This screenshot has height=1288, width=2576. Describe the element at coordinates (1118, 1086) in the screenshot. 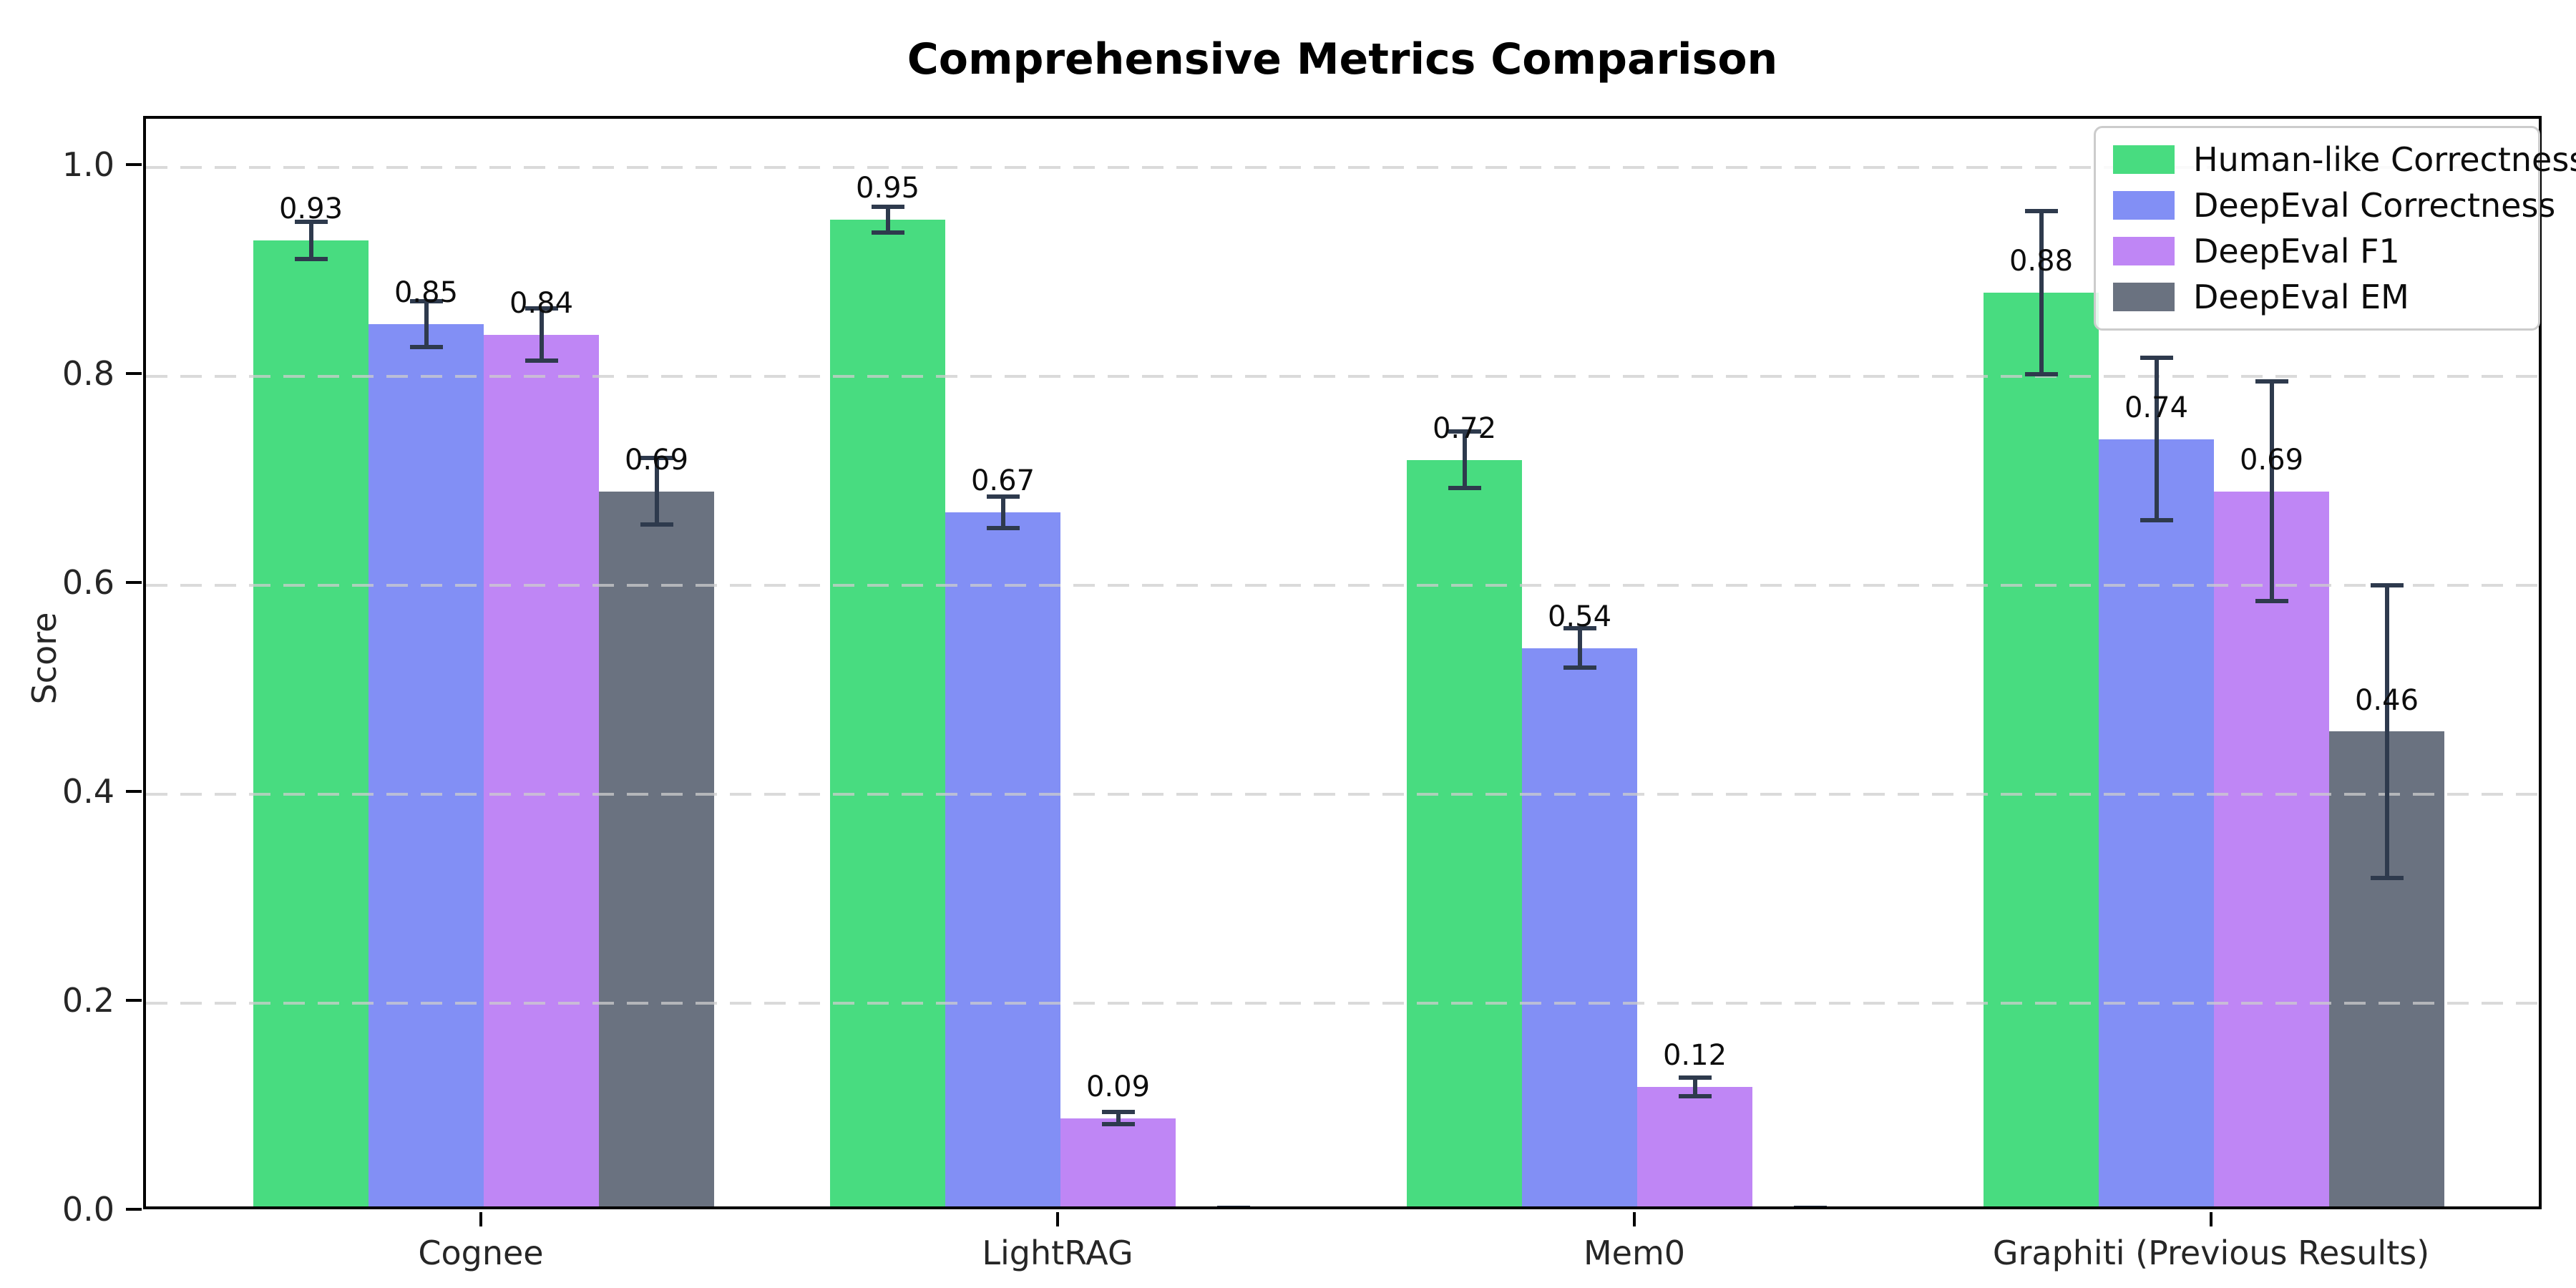

I see `bar-value-label: 0.09` at that location.